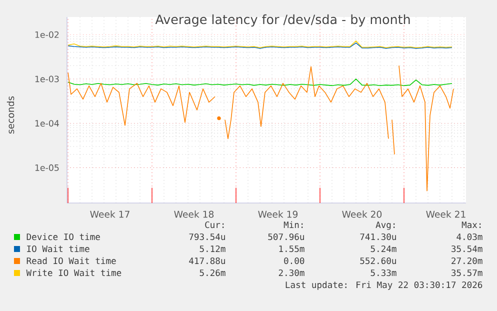  I want to click on text: 0.00, so click(294, 260).